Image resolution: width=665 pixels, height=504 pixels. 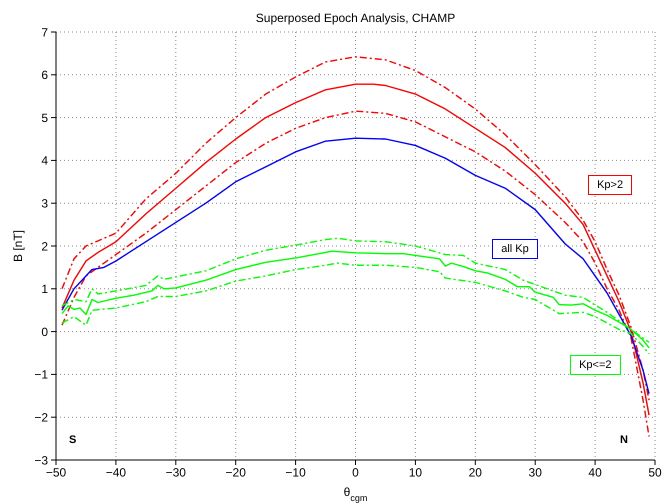 I want to click on text: Kp<=2, so click(x=595, y=364).